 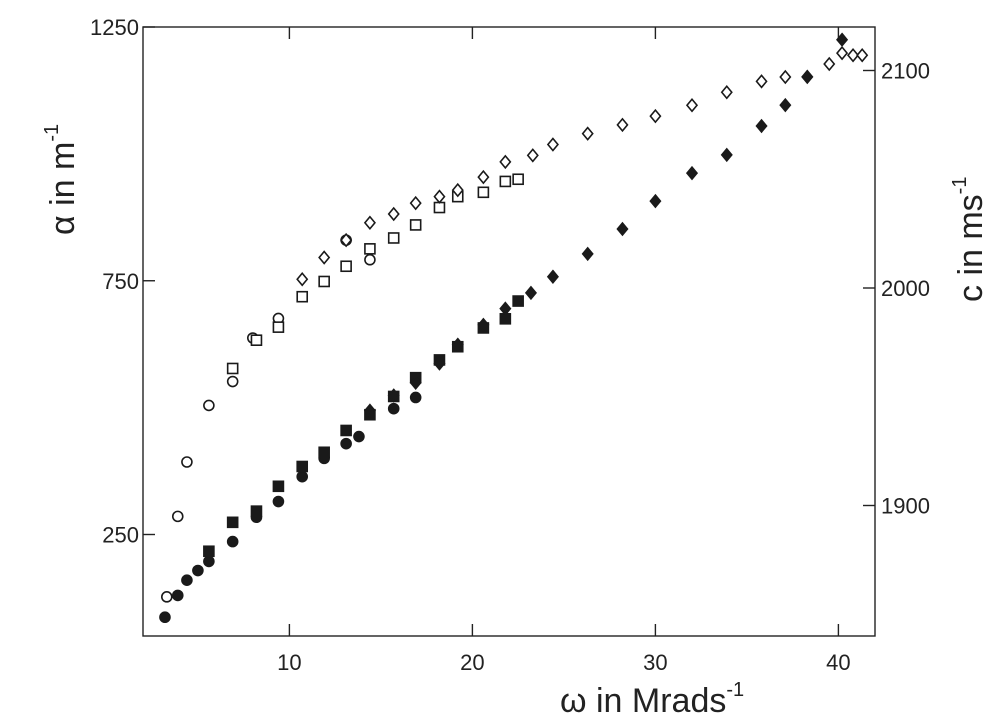 What do you see at coordinates (838, 662) in the screenshot?
I see `x-tick-label: 40` at bounding box center [838, 662].